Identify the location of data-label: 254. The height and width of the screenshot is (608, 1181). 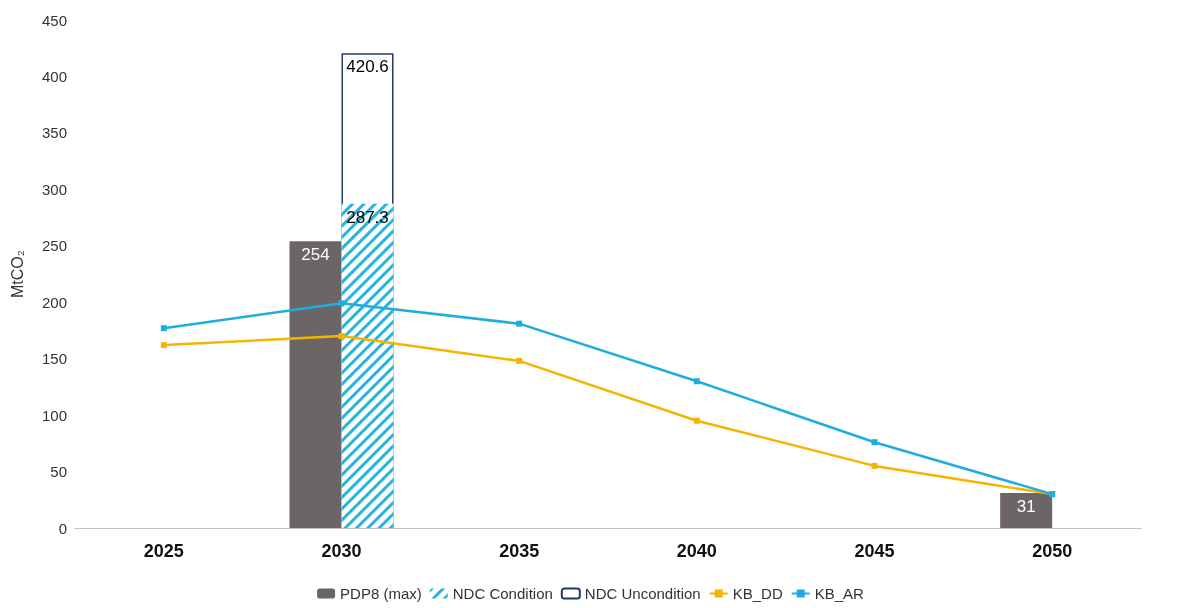
(315, 255).